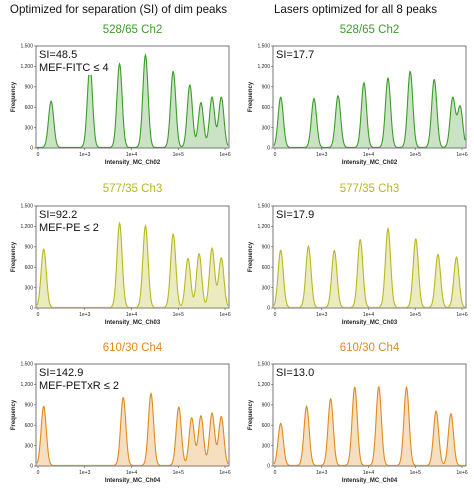  Describe the element at coordinates (58, 55) in the screenshot. I see `annotation-text: SI=48.5` at that location.